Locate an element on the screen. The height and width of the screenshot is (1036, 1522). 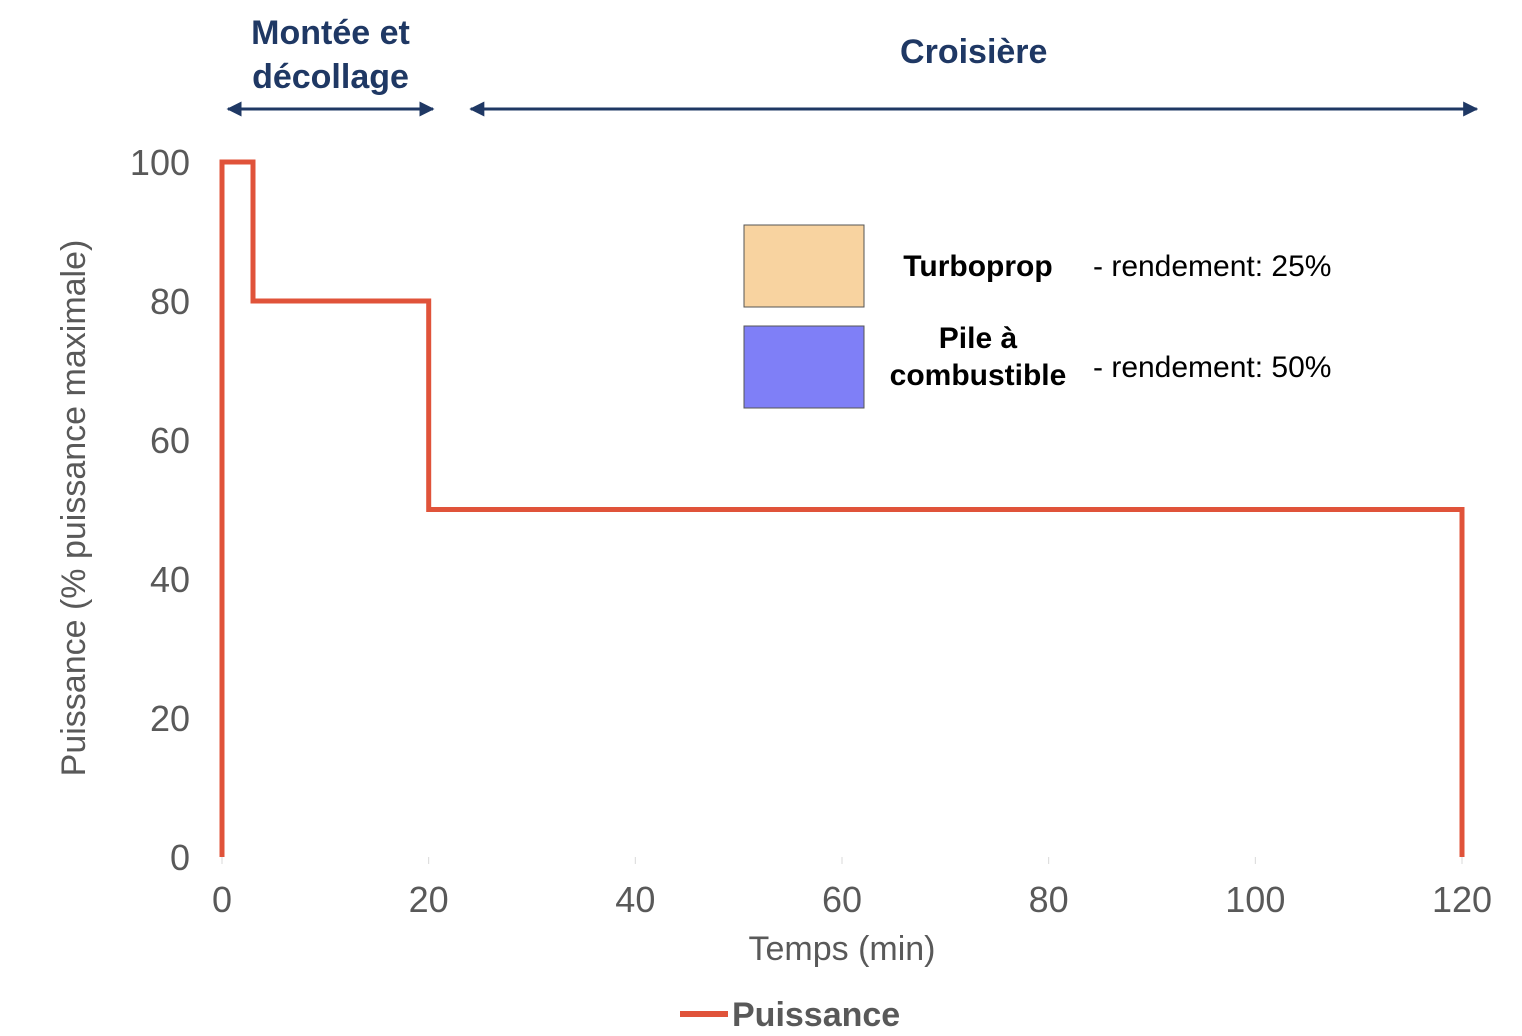
y-axis-title: Puissance (% puissance maximale) is located at coordinates (74, 508).